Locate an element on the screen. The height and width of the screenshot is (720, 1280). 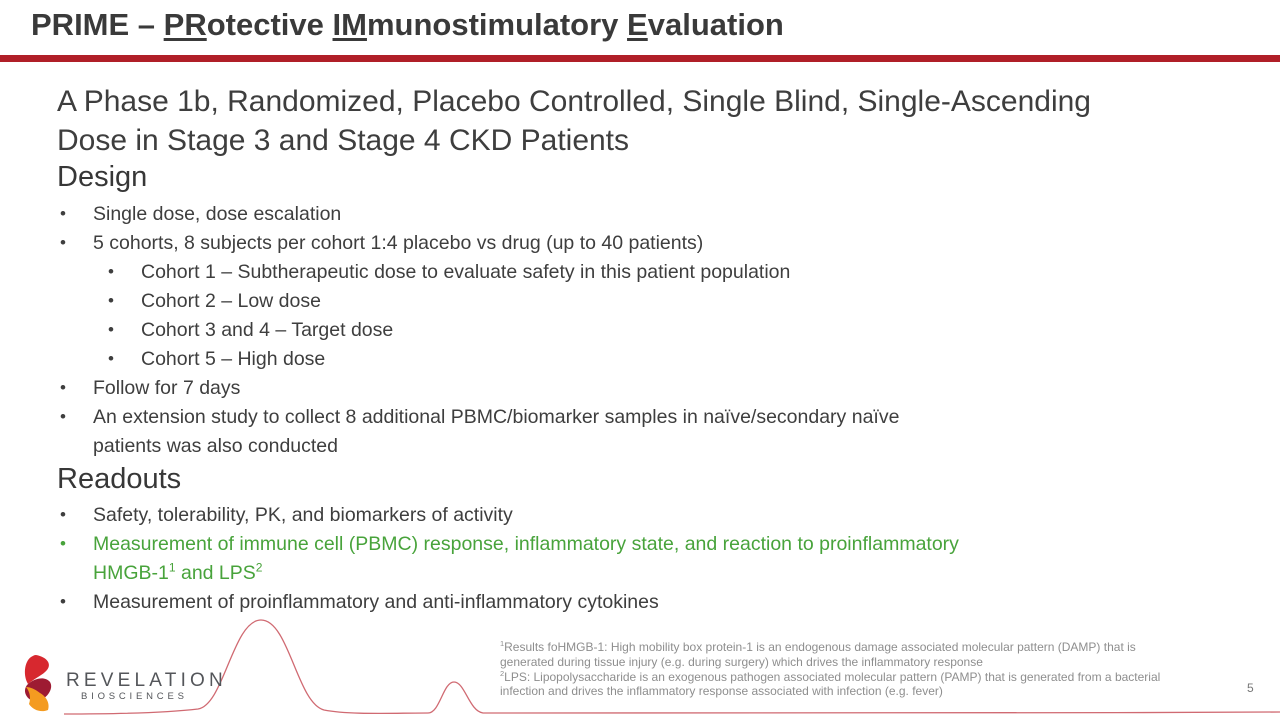
subtitle-line: Dose in Stage 3 and Stage 4 CKD Patients is located at coordinates (343, 140).